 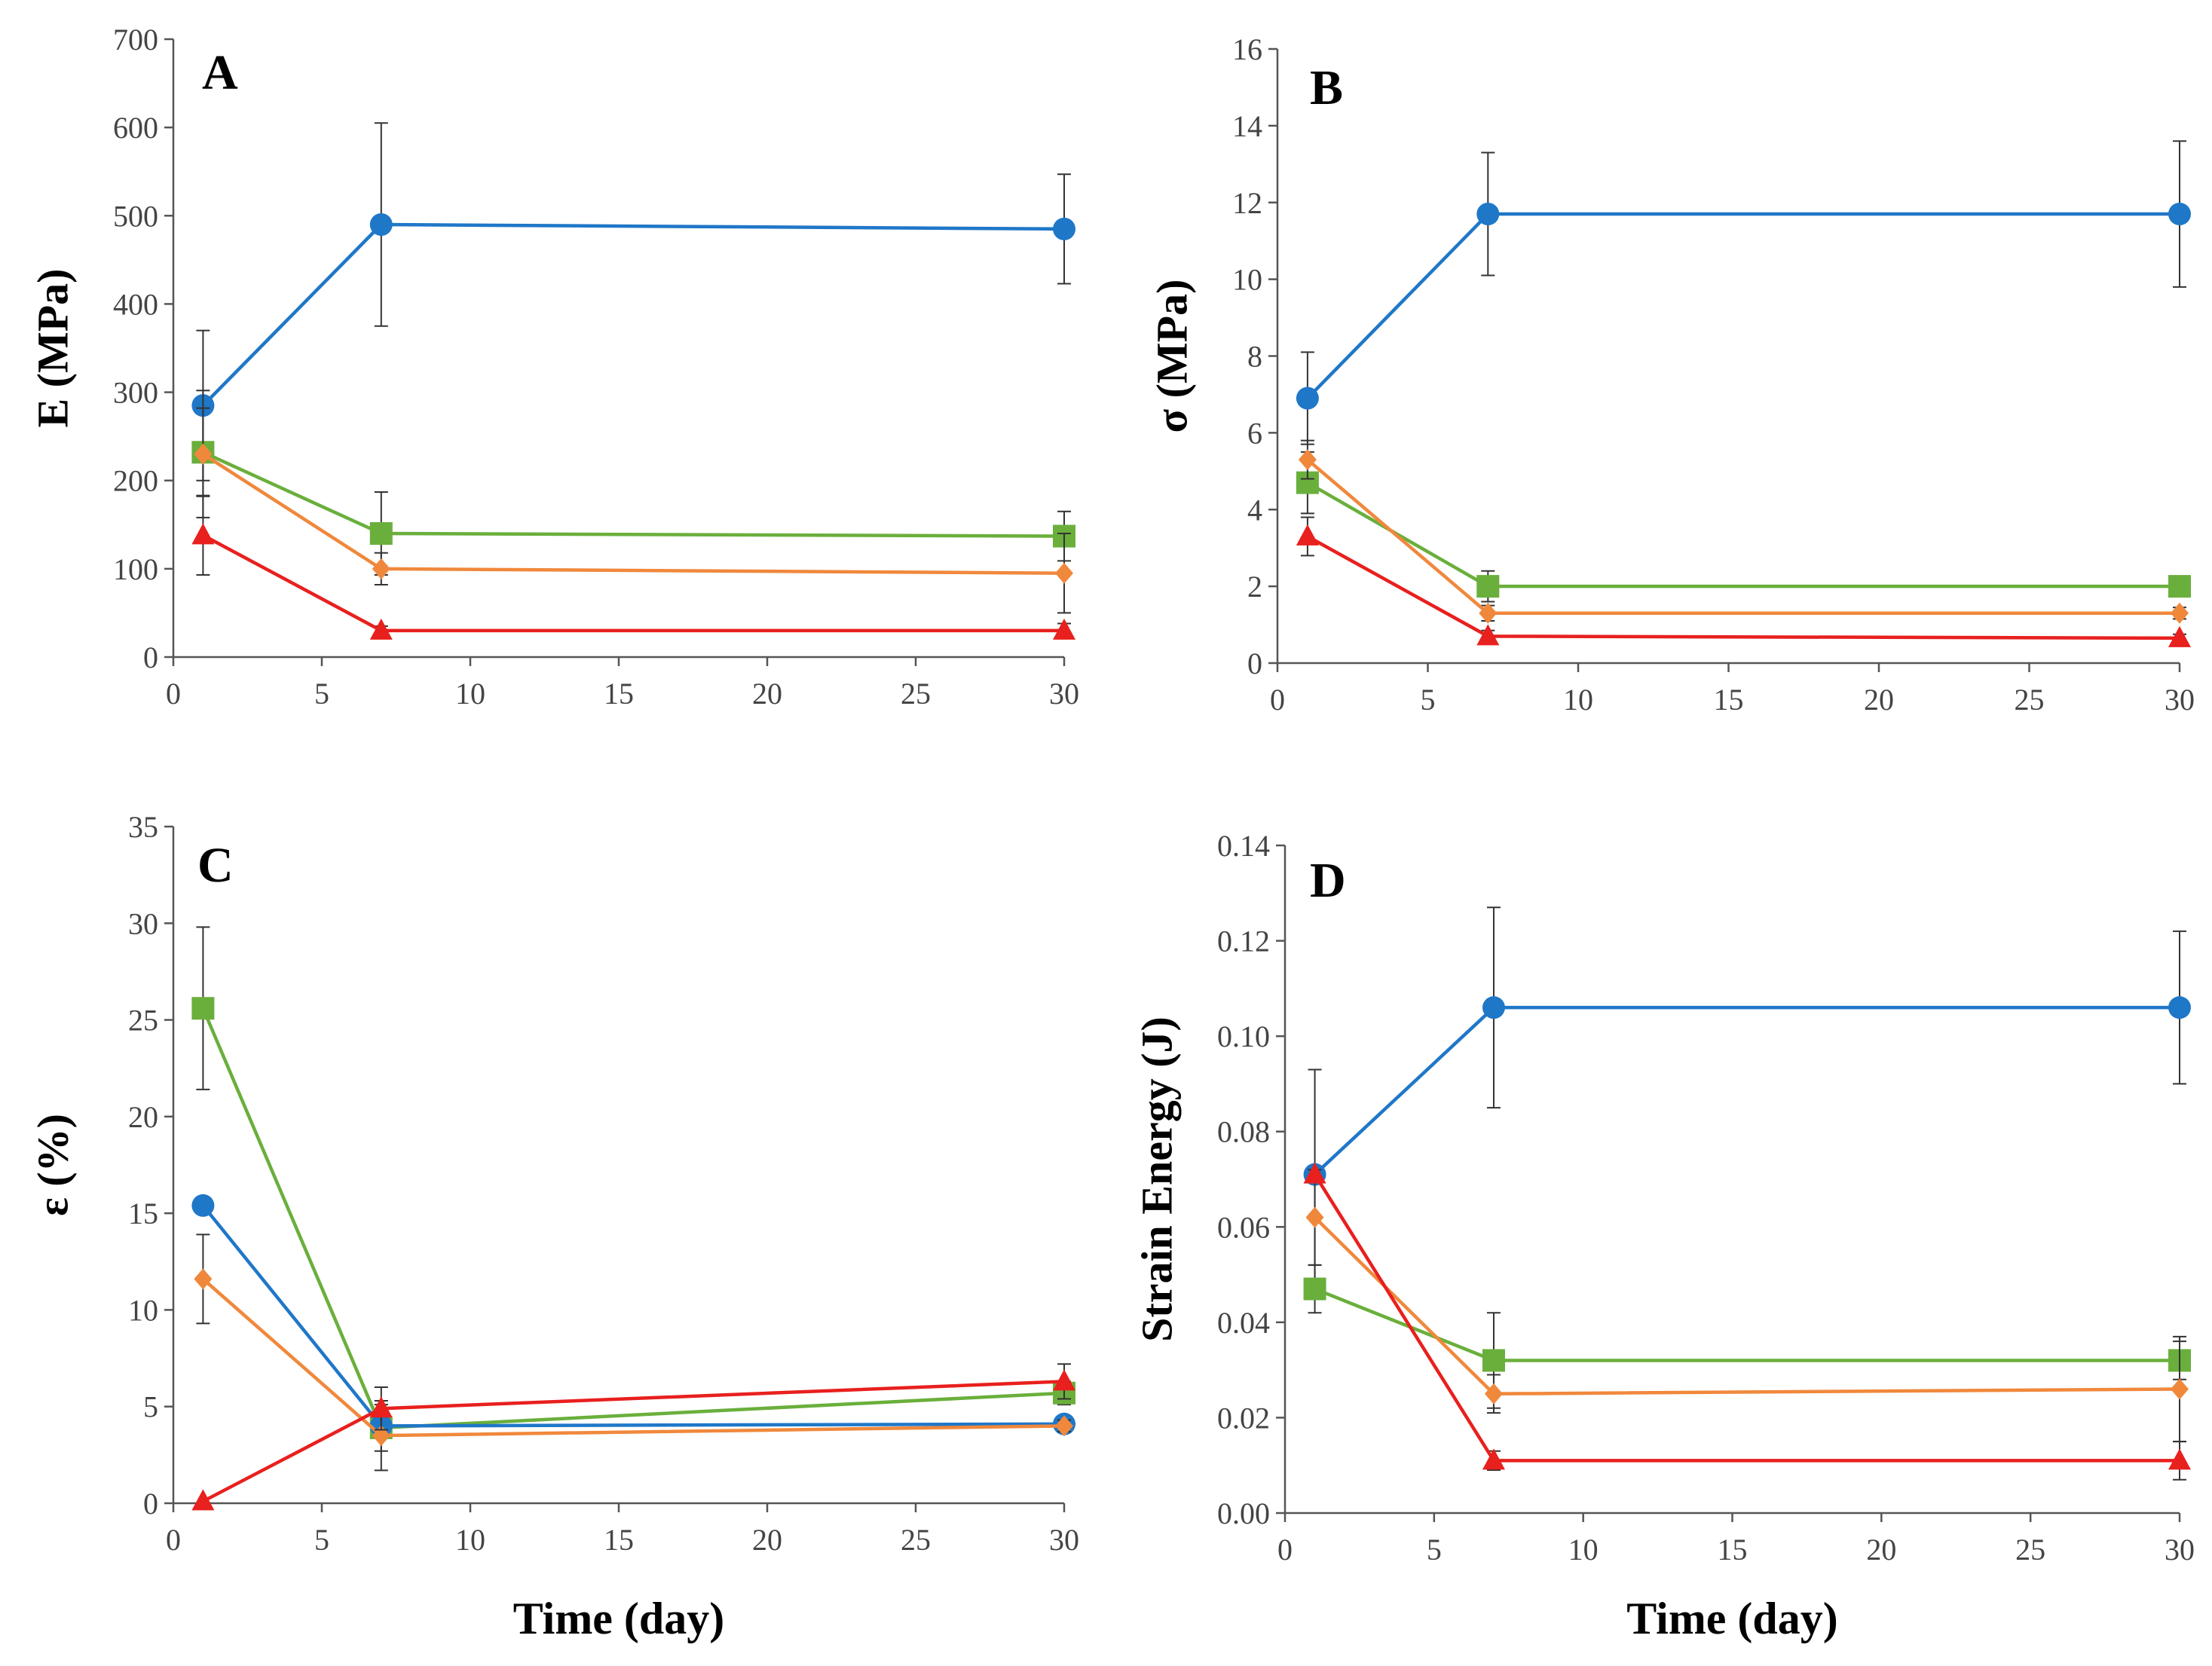 What do you see at coordinates (143, 1117) in the screenshot?
I see `y-tick-label: 20` at bounding box center [143, 1117].